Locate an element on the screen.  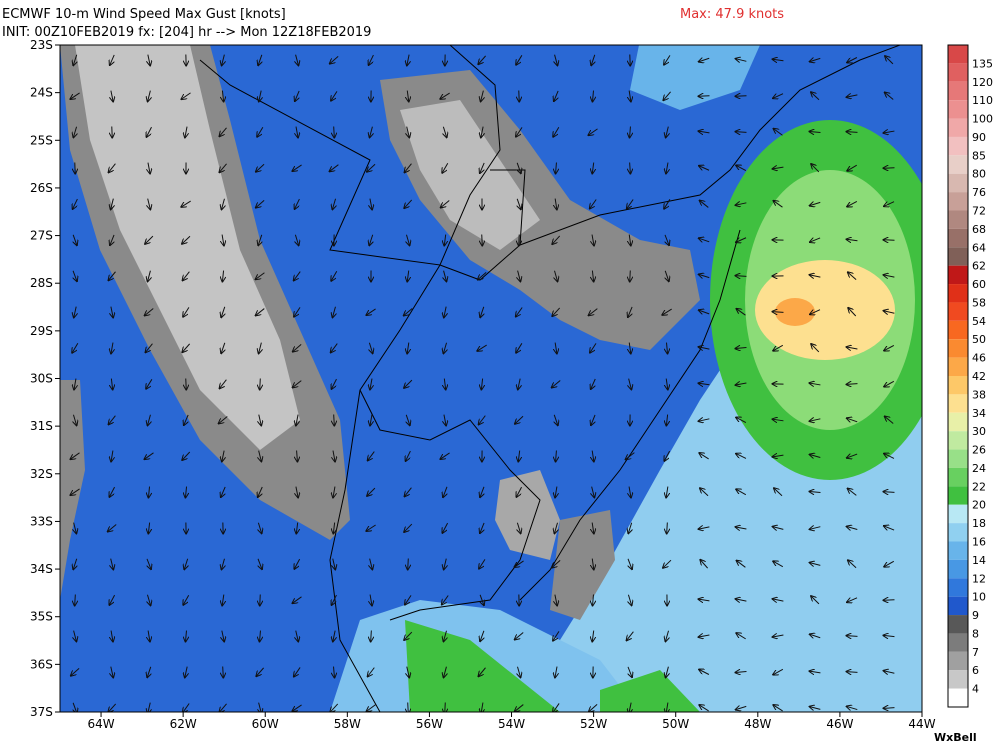
colorbar-label: 14 is located at coordinates (979, 560).